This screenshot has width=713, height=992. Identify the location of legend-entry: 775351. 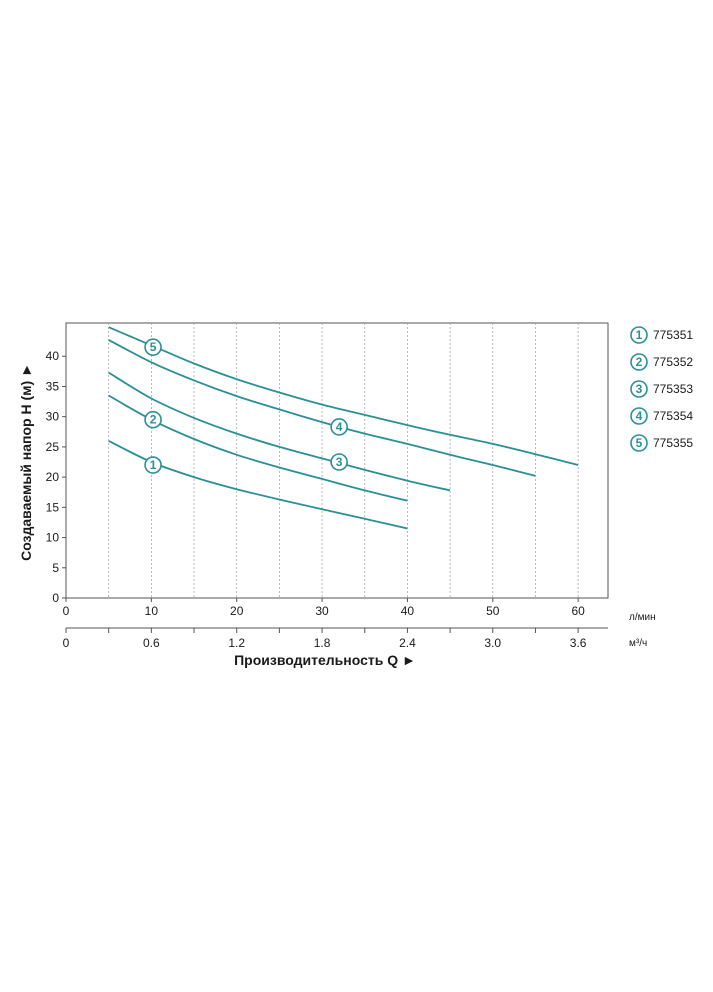
(673, 335).